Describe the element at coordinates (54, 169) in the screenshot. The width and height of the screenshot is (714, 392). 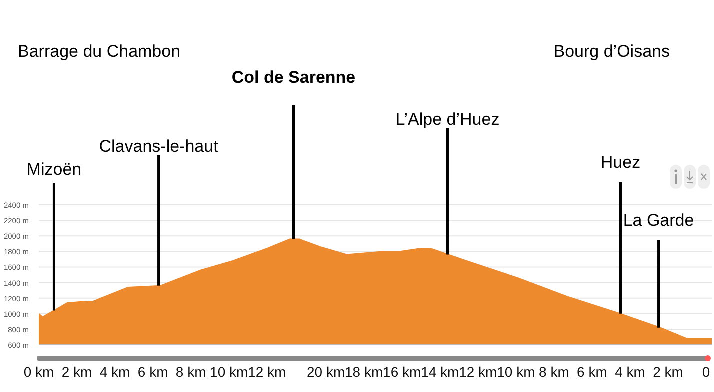
I see `annotation: Mizoën` at that location.